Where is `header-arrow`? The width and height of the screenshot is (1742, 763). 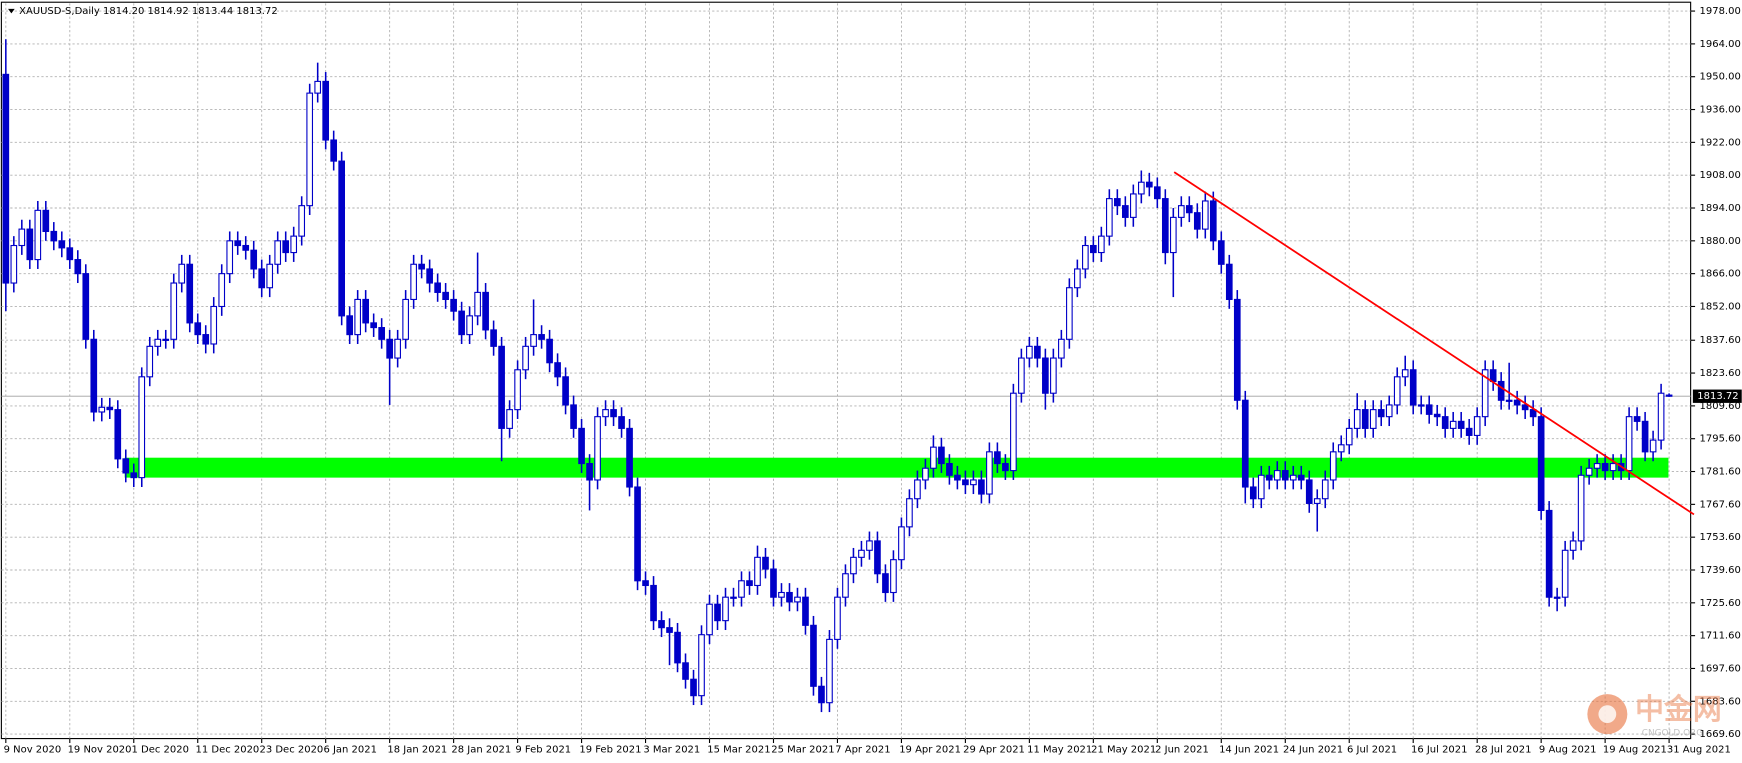
header-arrow is located at coordinates (11, 11).